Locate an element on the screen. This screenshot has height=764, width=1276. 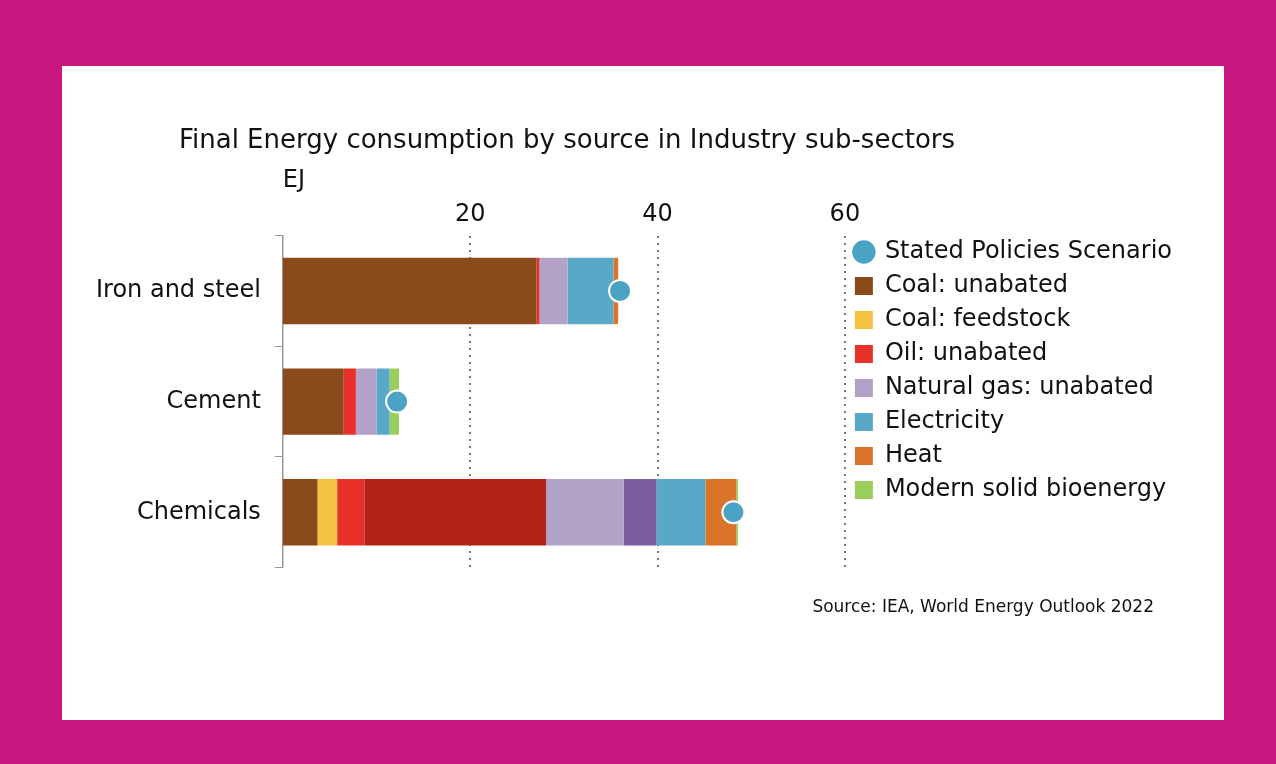
legend-label: Heat is located at coordinates (913, 454).